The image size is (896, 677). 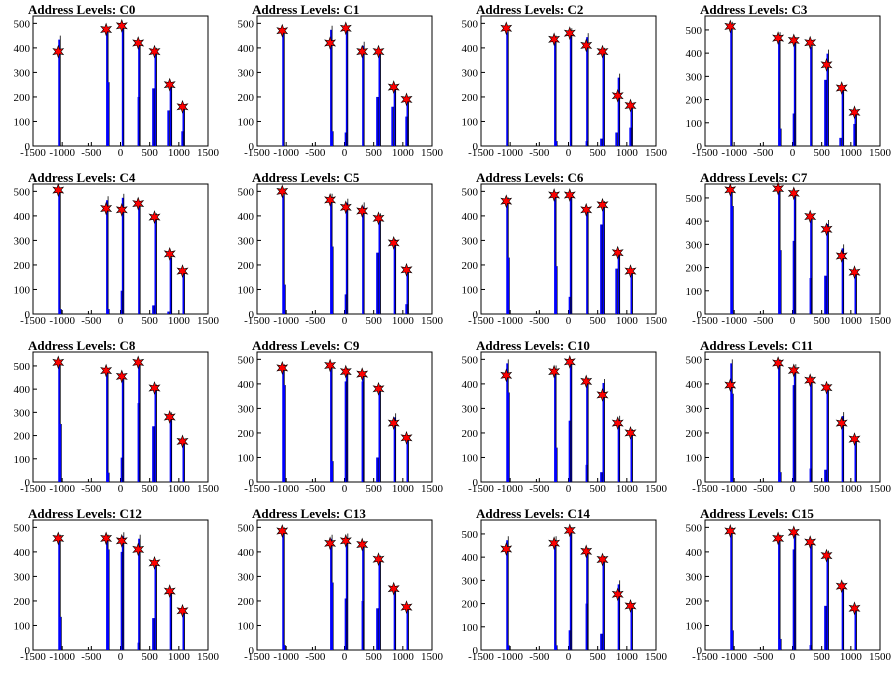 What do you see at coordinates (763, 153) in the screenshot?
I see `x-tick-label: -500` at bounding box center [763, 153].